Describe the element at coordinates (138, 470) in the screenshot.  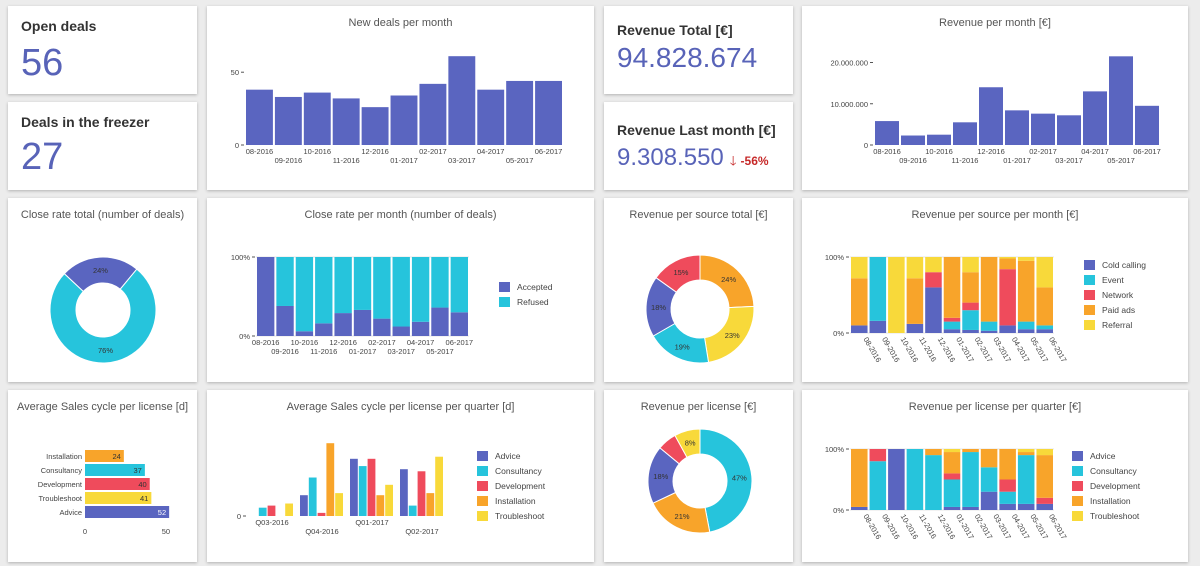
I see `bar-value-label: 37` at that location.